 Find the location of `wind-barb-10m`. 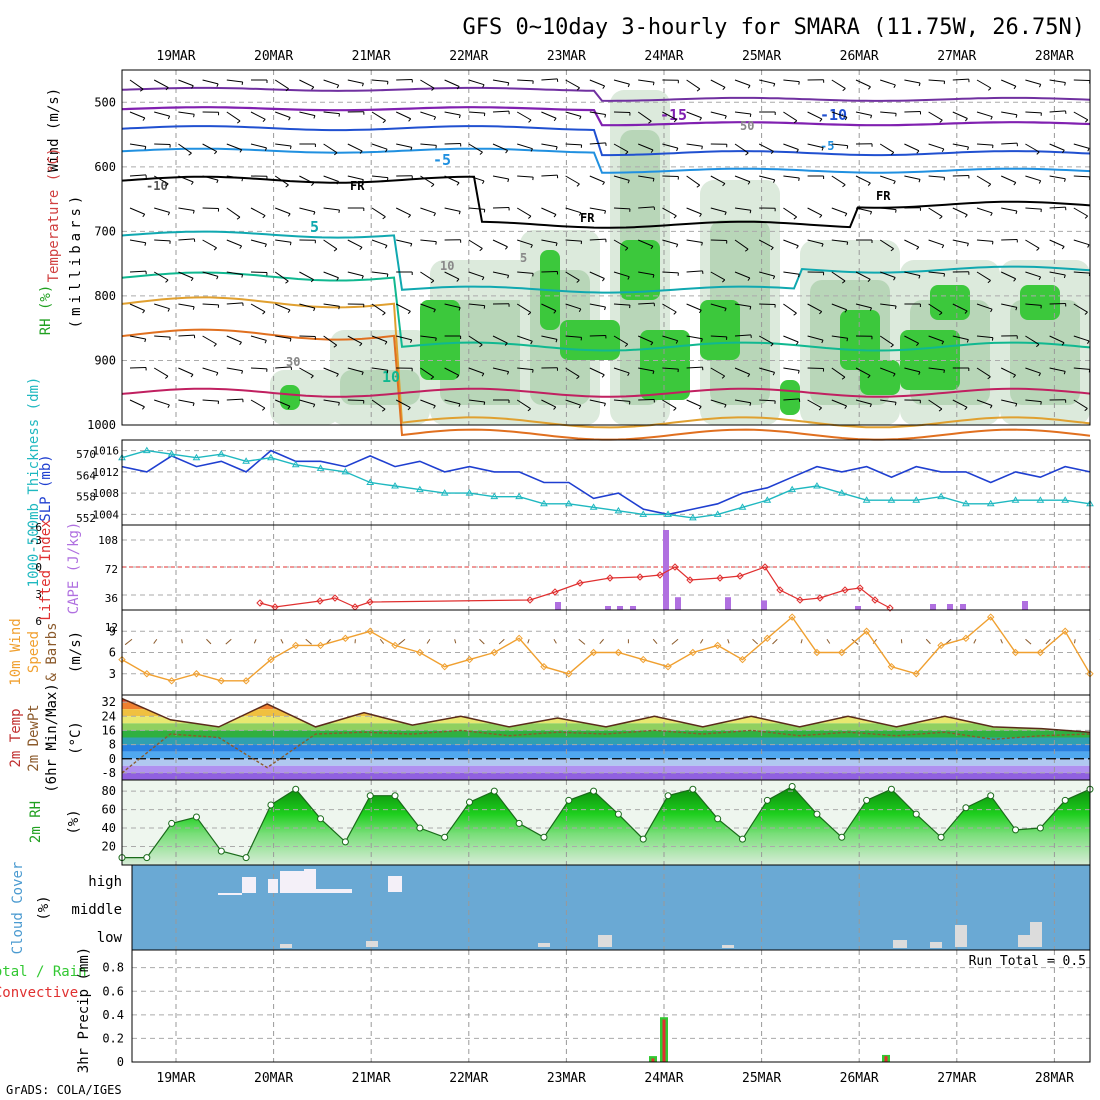

wind-barb-10m is located at coordinates (655, 641).